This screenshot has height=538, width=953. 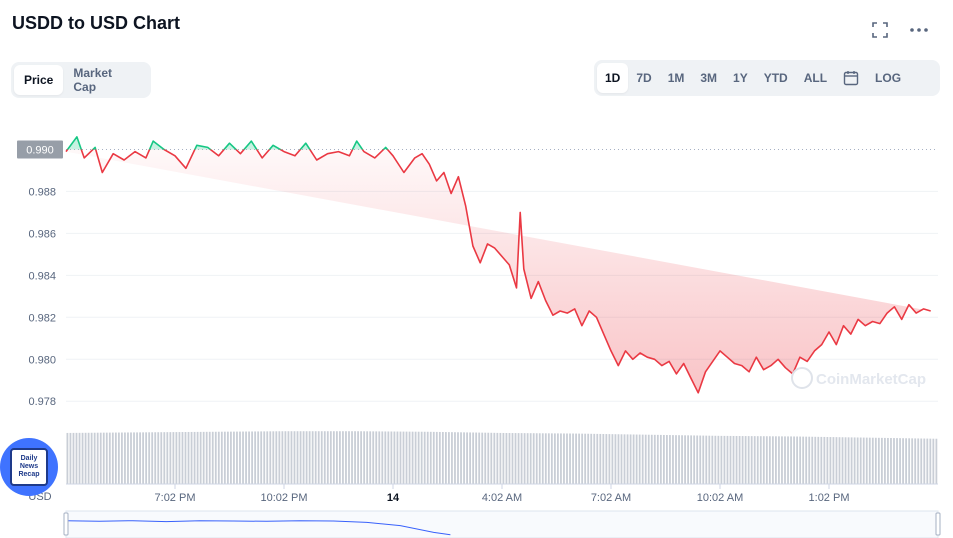 I want to click on log-scale-toggle: LOG, so click(x=888, y=78).